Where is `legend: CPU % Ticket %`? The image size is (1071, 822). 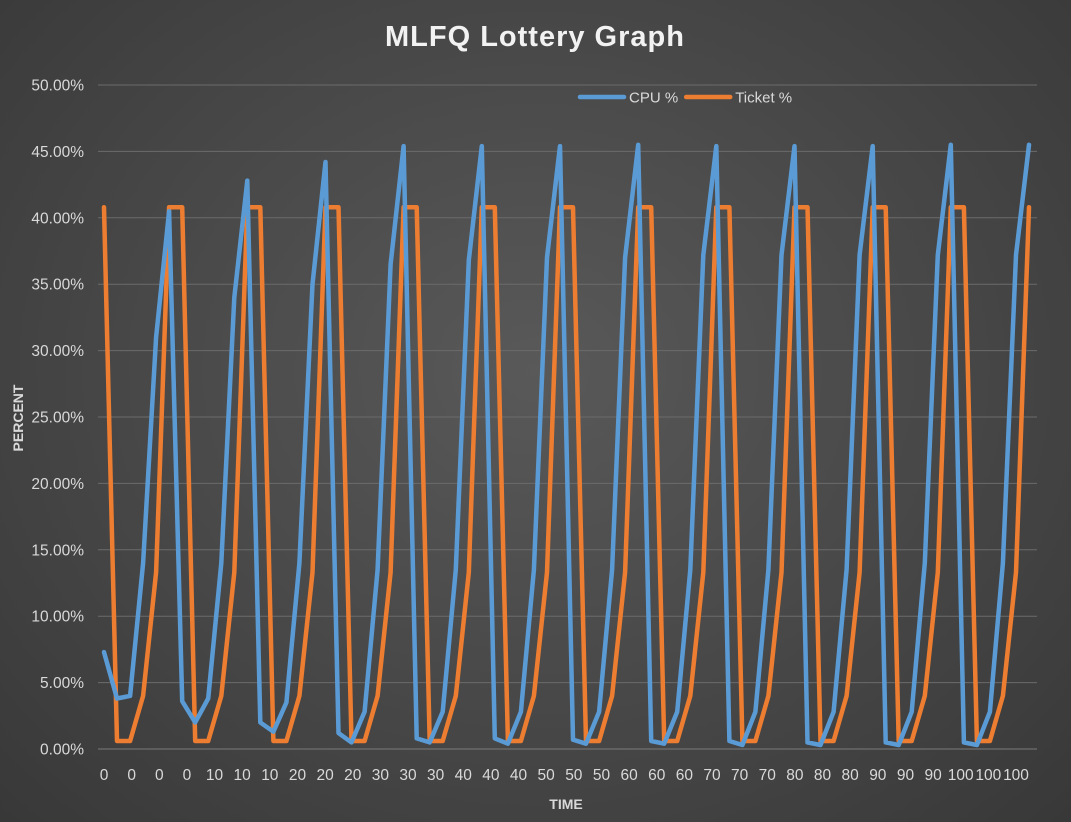
legend: CPU % Ticket % is located at coordinates (684, 98).